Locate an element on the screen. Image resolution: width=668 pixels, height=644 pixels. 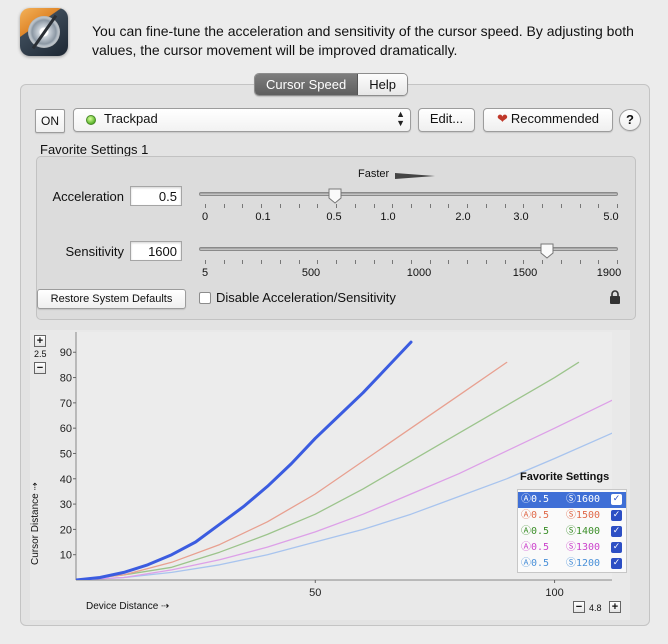
acceleration-tick-label: 0.5 is located at coordinates (334, 217).